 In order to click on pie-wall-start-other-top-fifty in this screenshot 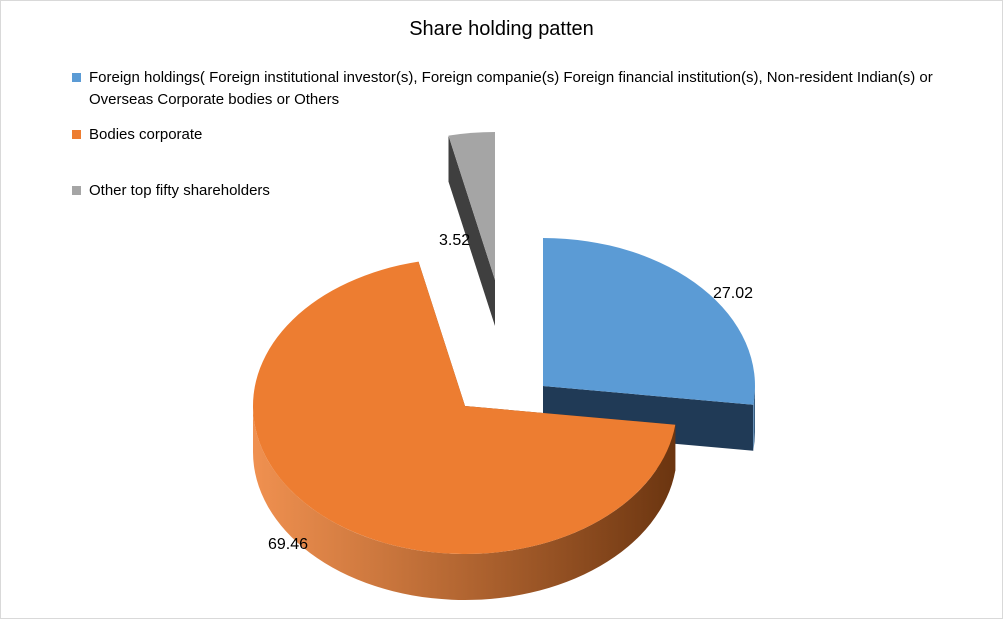, I will do `click(471, 230)`.